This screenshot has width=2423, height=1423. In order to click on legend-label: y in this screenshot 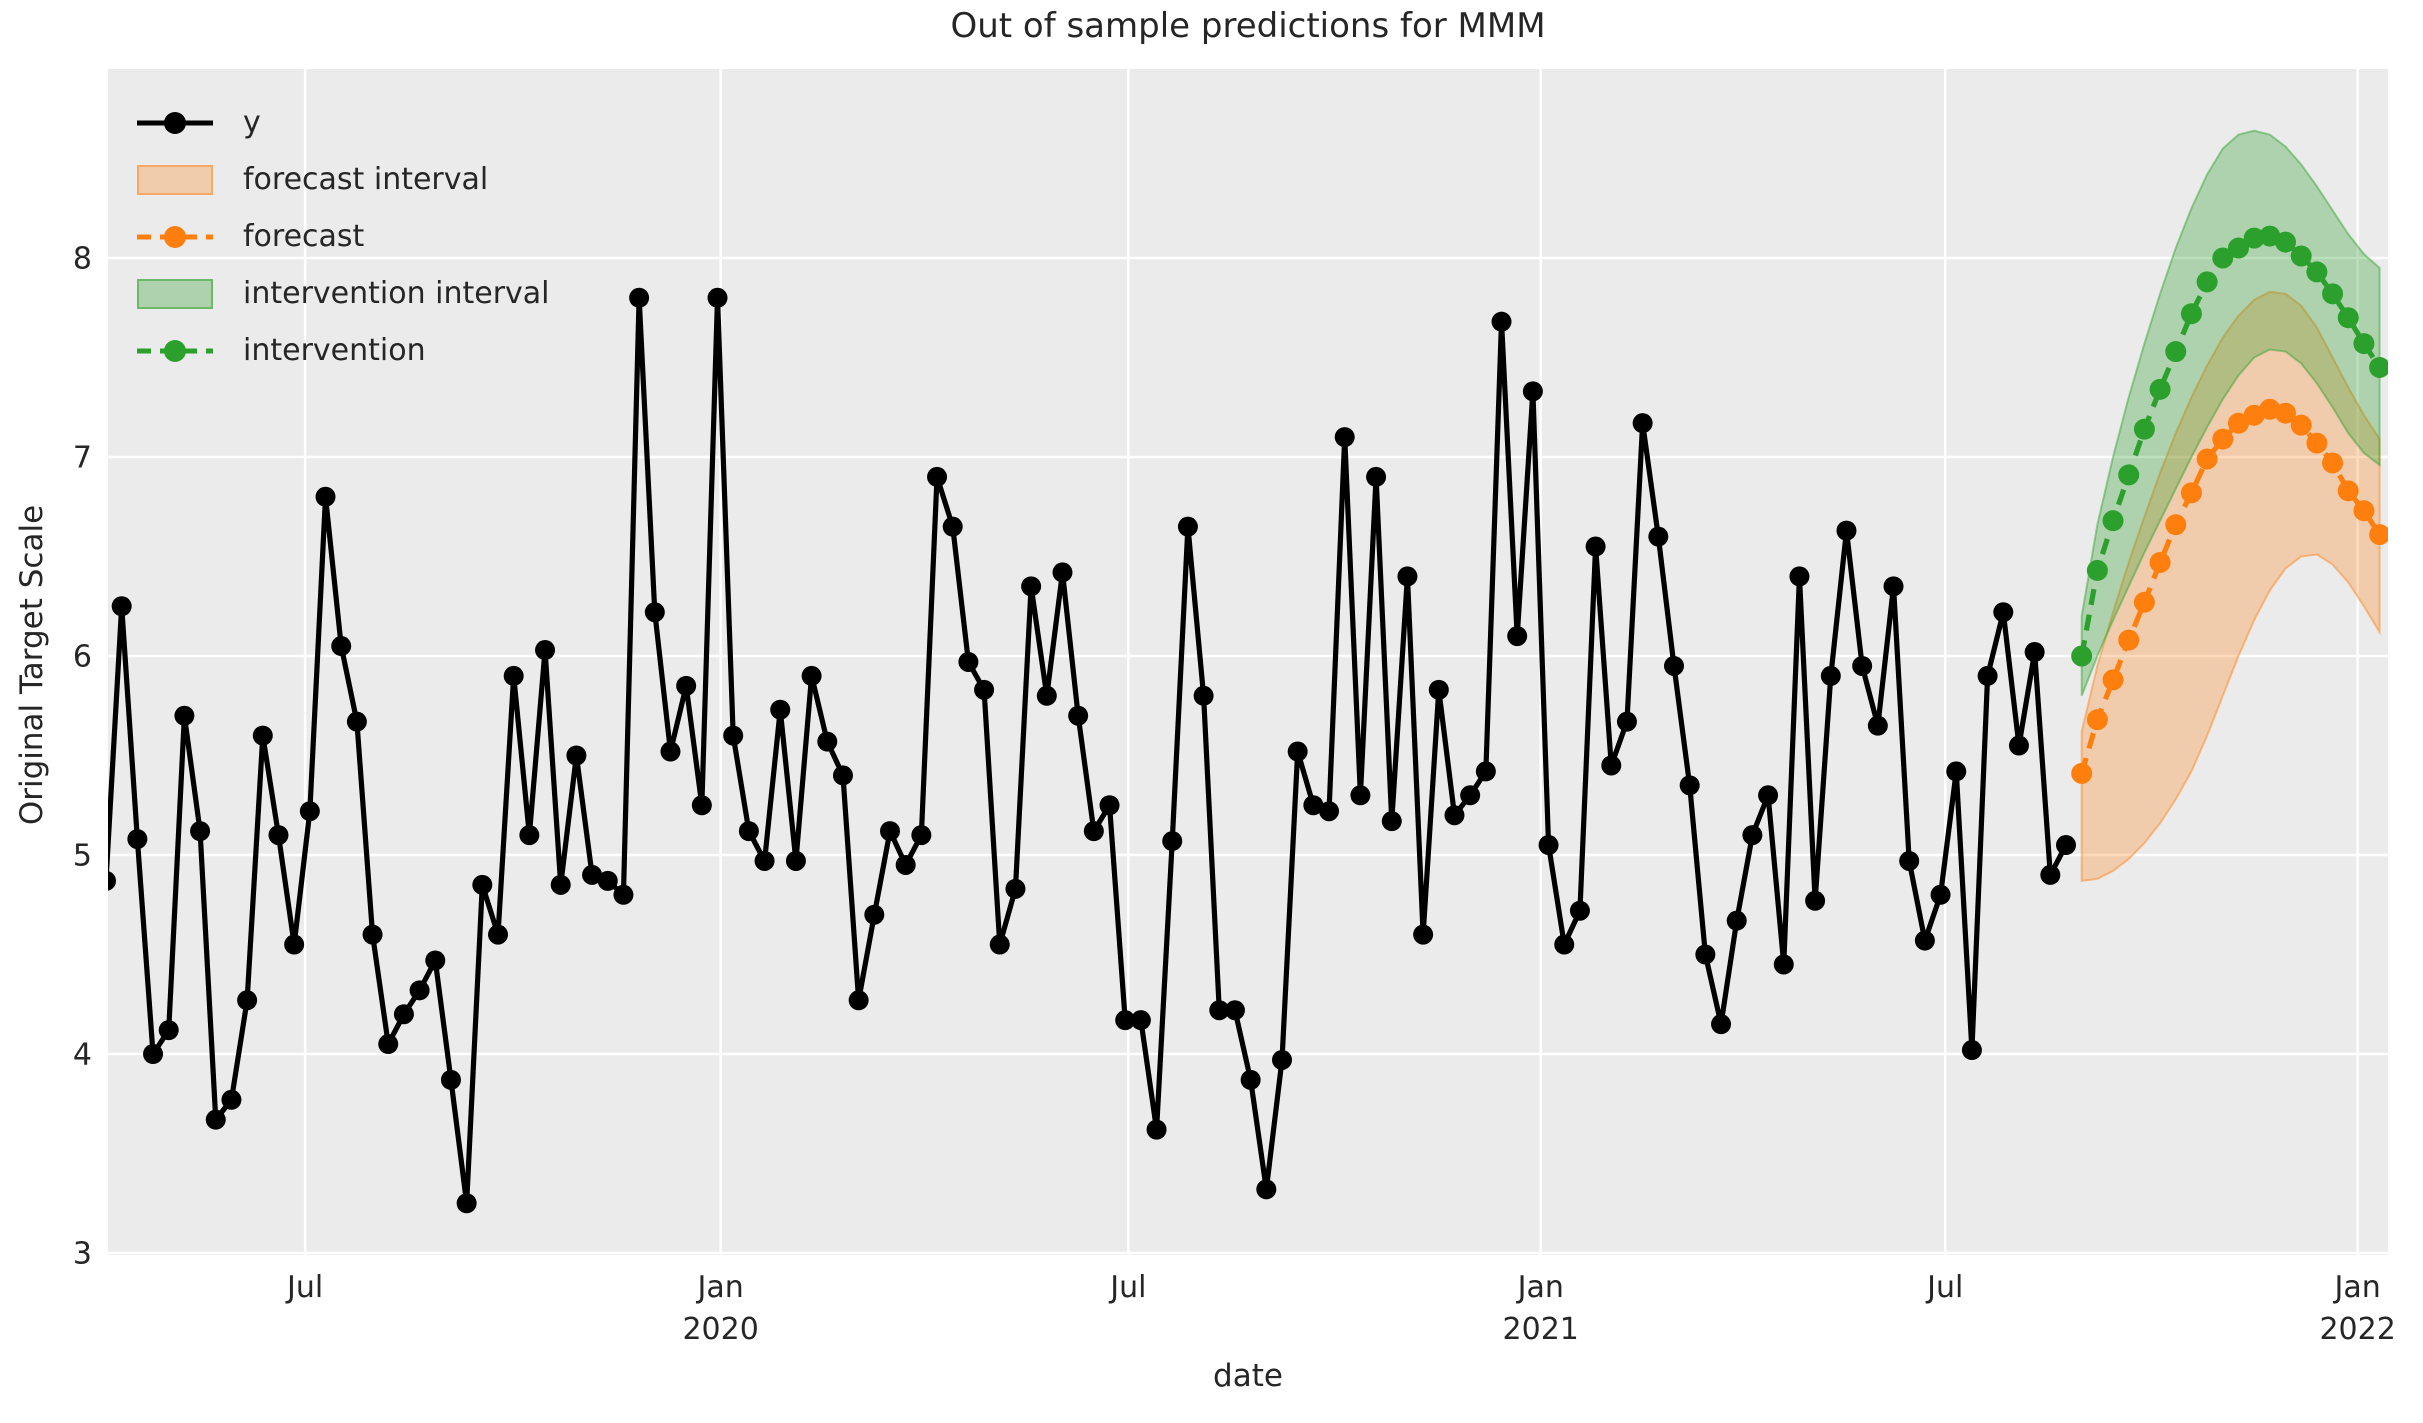, I will do `click(252, 122)`.